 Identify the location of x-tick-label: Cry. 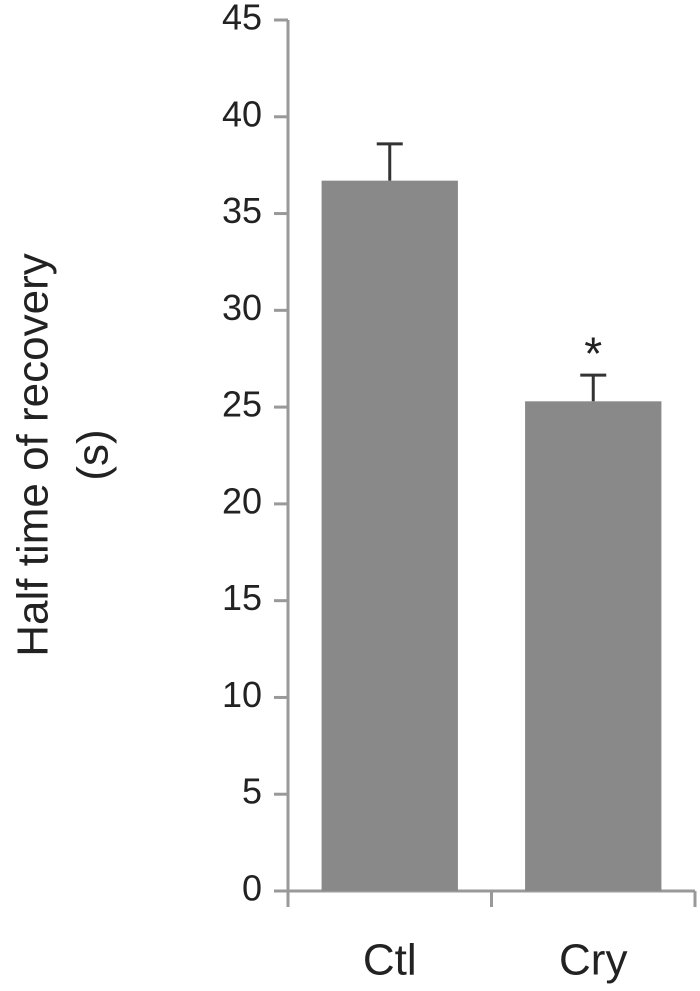
(593, 960).